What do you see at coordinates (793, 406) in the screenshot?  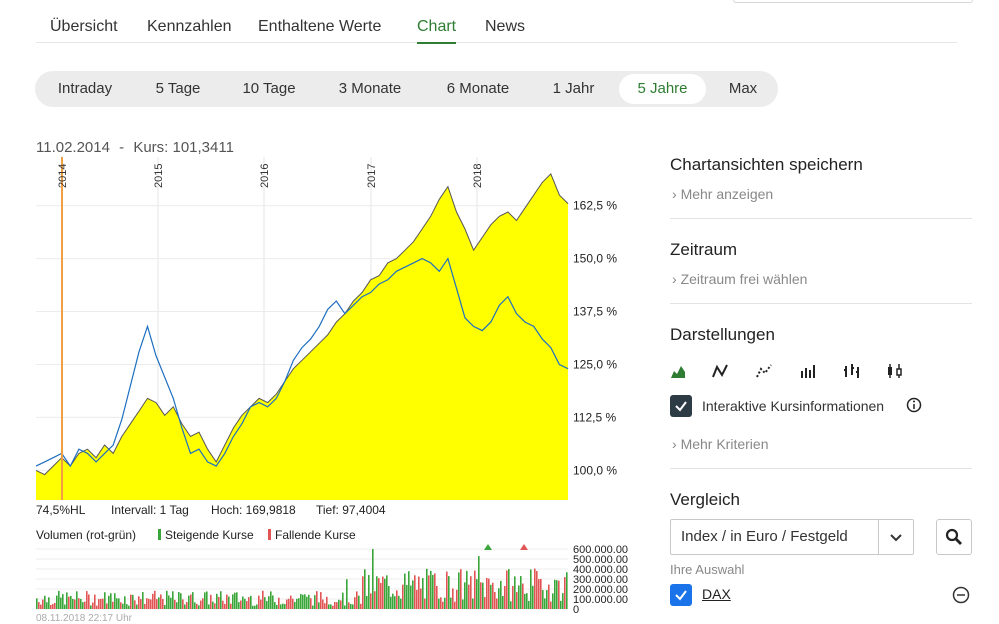 I see `interactive-info-label: Interaktive Kursinformationen` at bounding box center [793, 406].